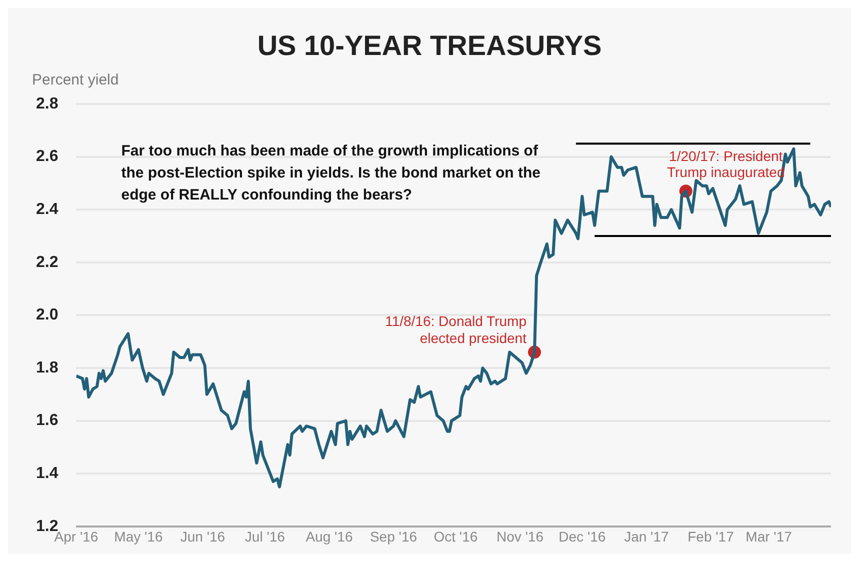  Describe the element at coordinates (47, 421) in the screenshot. I see `y-tick-label: 1.6` at that location.